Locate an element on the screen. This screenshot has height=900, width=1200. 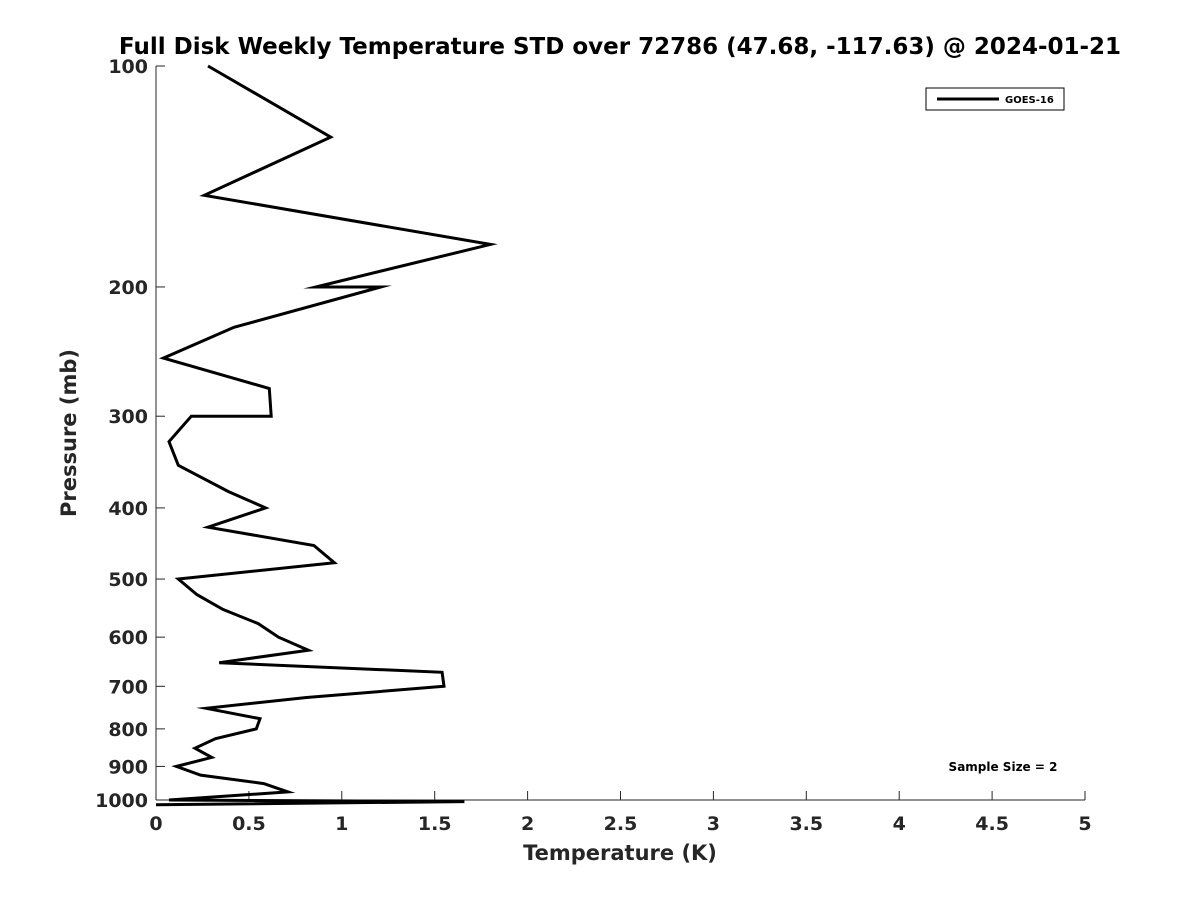
x-axis-label: Temperature (K) is located at coordinates (620, 853).